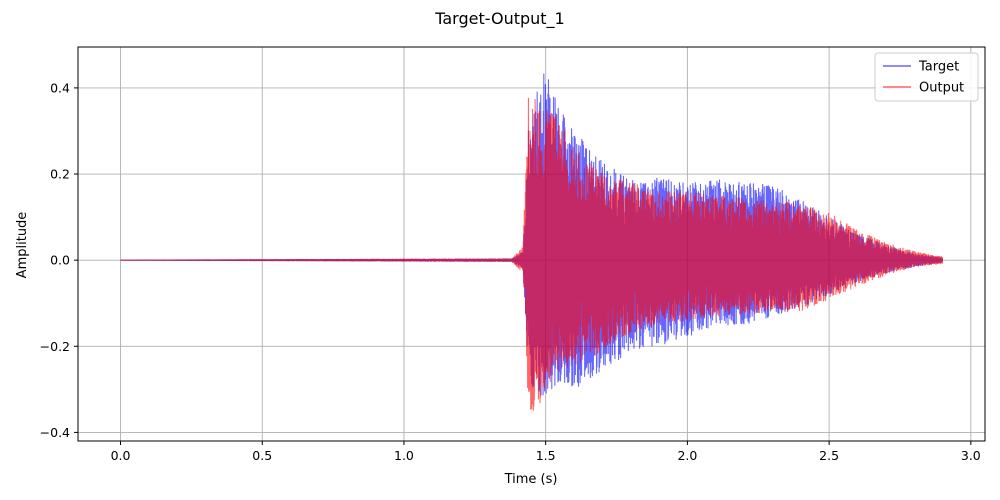 The height and width of the screenshot is (500, 1000). Describe the element at coordinates (60, 174) in the screenshot. I see `y-tick-label: 0.2` at that location.